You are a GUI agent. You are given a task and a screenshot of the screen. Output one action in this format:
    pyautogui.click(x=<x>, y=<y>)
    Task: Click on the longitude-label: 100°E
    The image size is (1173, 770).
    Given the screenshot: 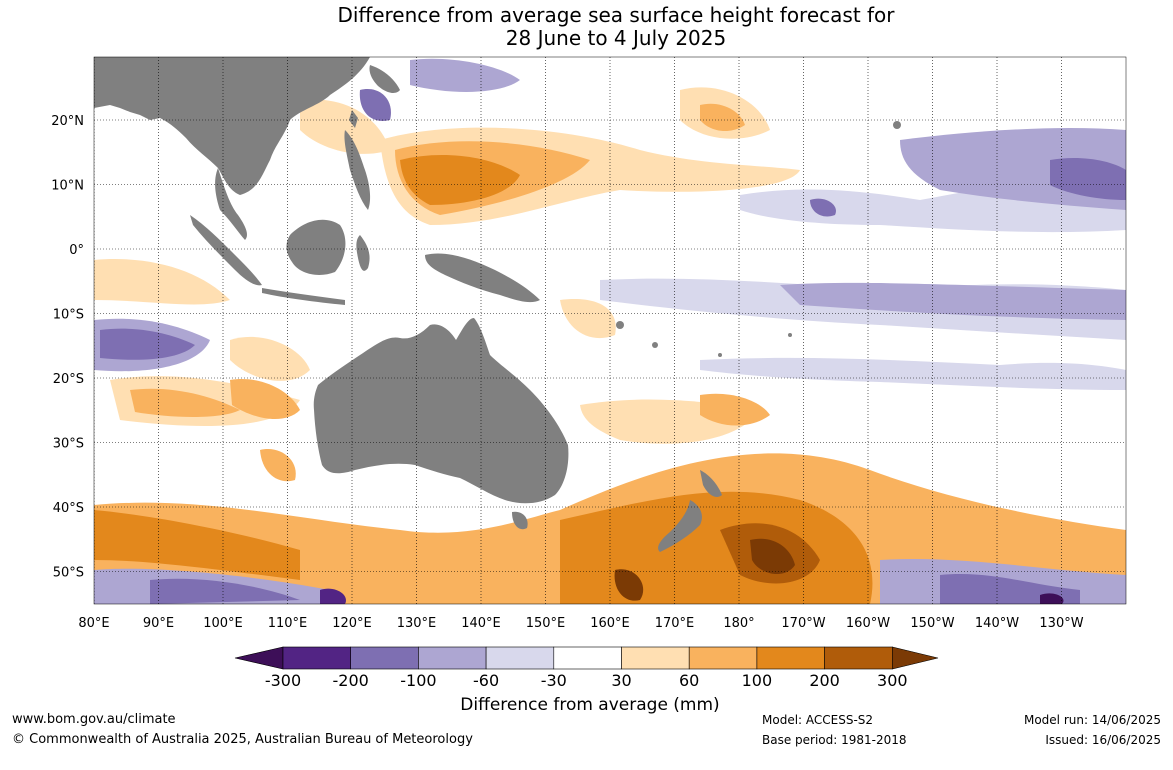 What is the action you would take?
    pyautogui.click(x=223, y=623)
    